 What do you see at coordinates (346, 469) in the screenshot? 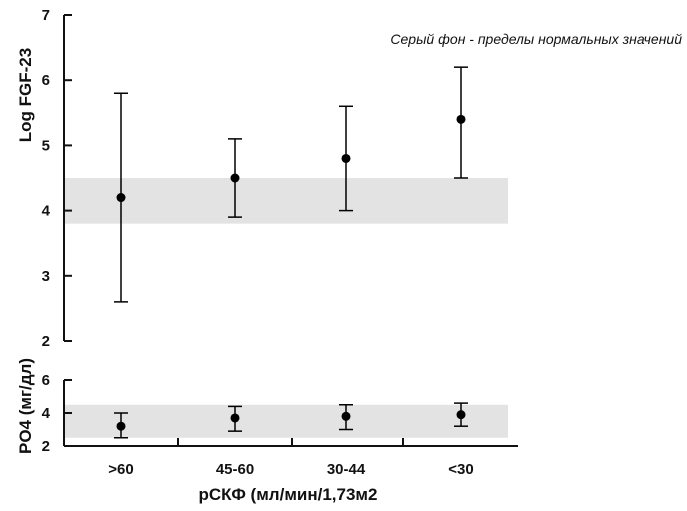
I see `x-tick-label: 30-44` at bounding box center [346, 469].